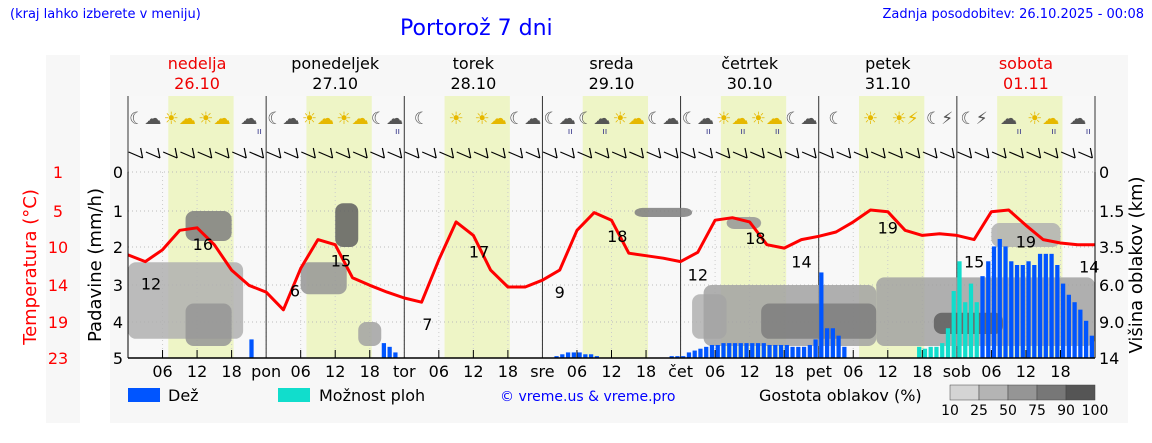  What do you see at coordinates (105, 14) in the screenshot?
I see `menu-hint: (kraj lahko izberete v meniju)` at bounding box center [105, 14].